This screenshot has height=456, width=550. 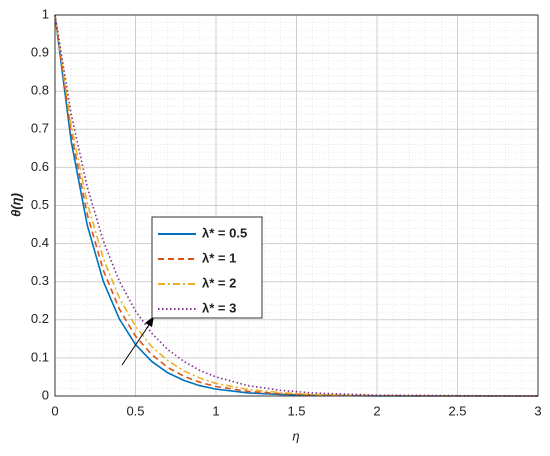 I want to click on y-tick-label: 0.2, so click(x=40, y=318).